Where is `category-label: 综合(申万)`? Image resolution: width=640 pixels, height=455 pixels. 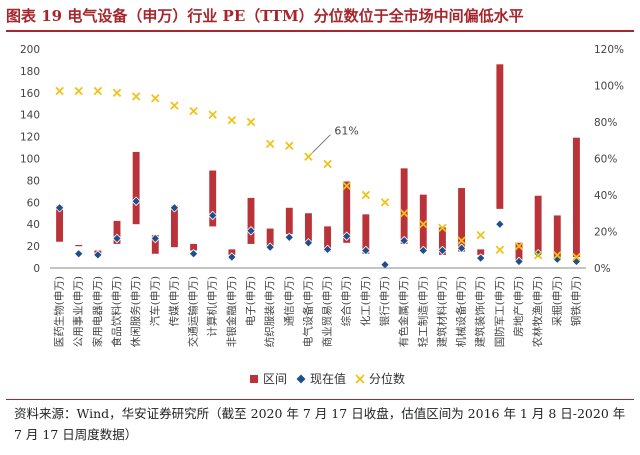
category-label: 综合(申万) is located at coordinates (346, 301).